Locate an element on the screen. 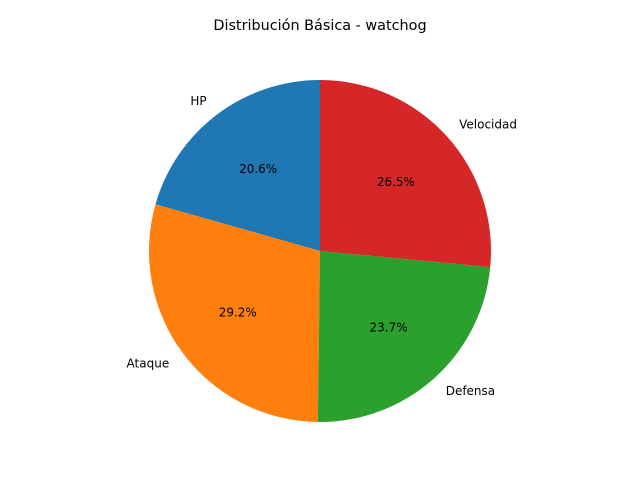 The image size is (640, 480). slice-label-hp: HP is located at coordinates (198, 101).